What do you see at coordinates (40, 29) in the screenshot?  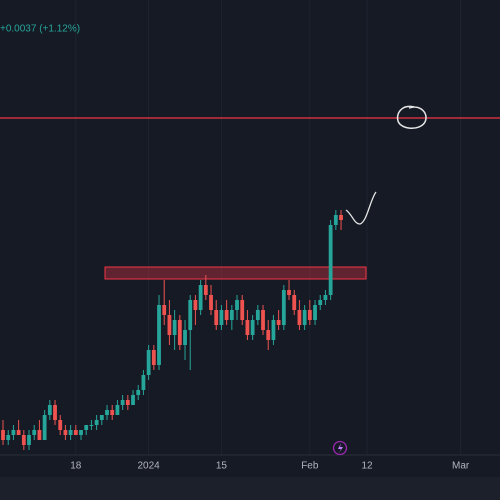 I see `change-label: +0.0037 (+1.12%)` at bounding box center [40, 29].